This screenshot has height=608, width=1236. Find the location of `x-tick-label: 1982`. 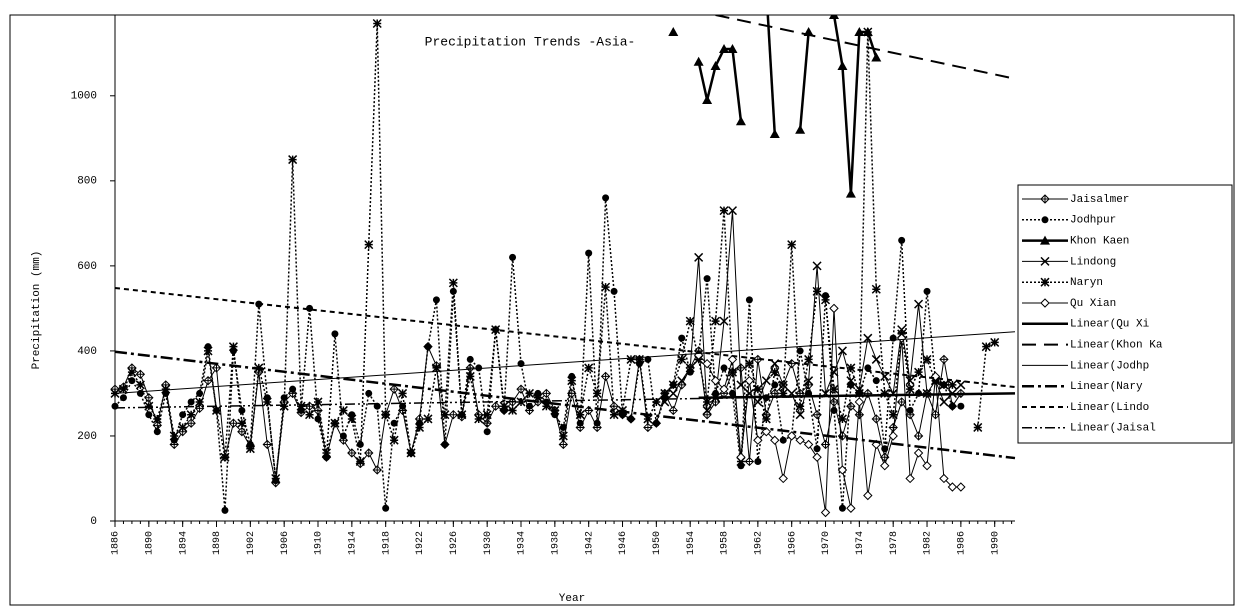

x-tick-label: 1982 is located at coordinates (928, 543).